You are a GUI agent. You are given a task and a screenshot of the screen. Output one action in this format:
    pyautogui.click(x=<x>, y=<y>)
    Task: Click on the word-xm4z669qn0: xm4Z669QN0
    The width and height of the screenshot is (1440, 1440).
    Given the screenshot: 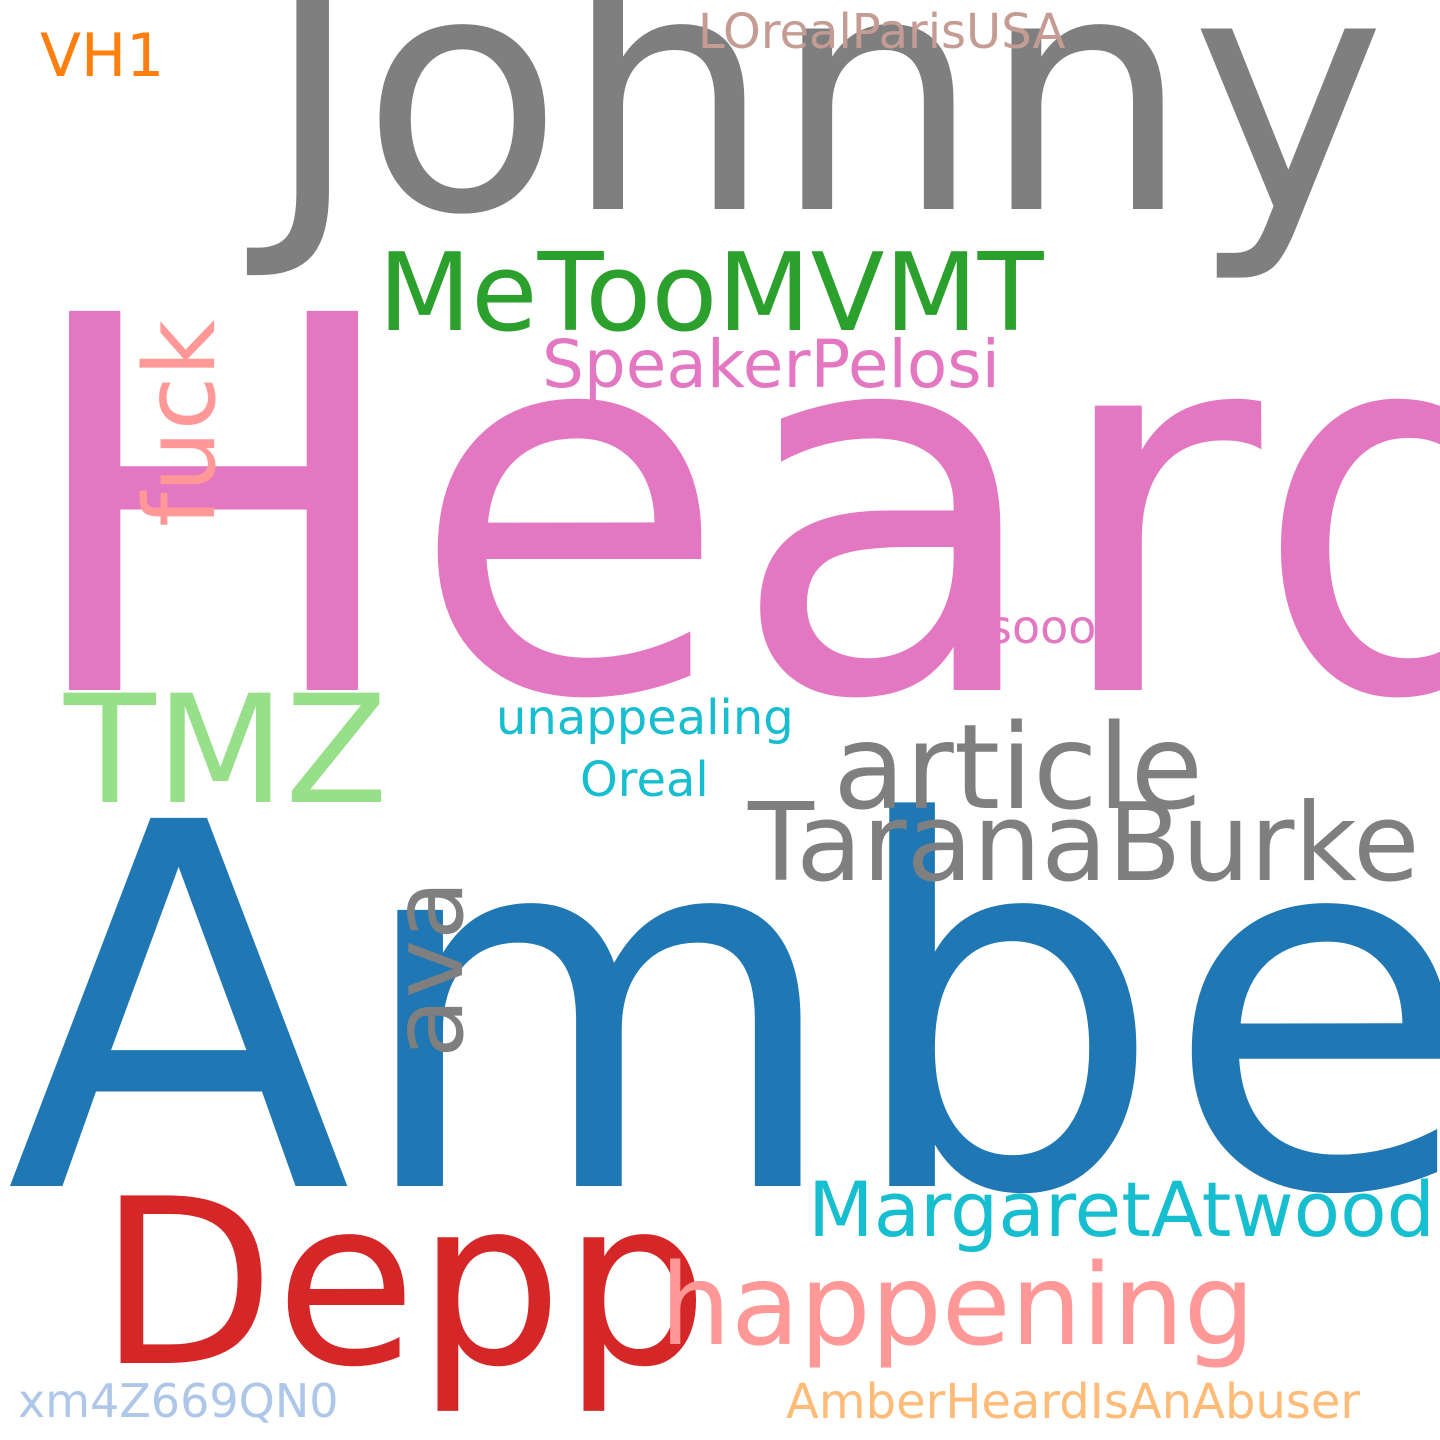 What is the action you would take?
    pyautogui.click(x=178, y=1401)
    